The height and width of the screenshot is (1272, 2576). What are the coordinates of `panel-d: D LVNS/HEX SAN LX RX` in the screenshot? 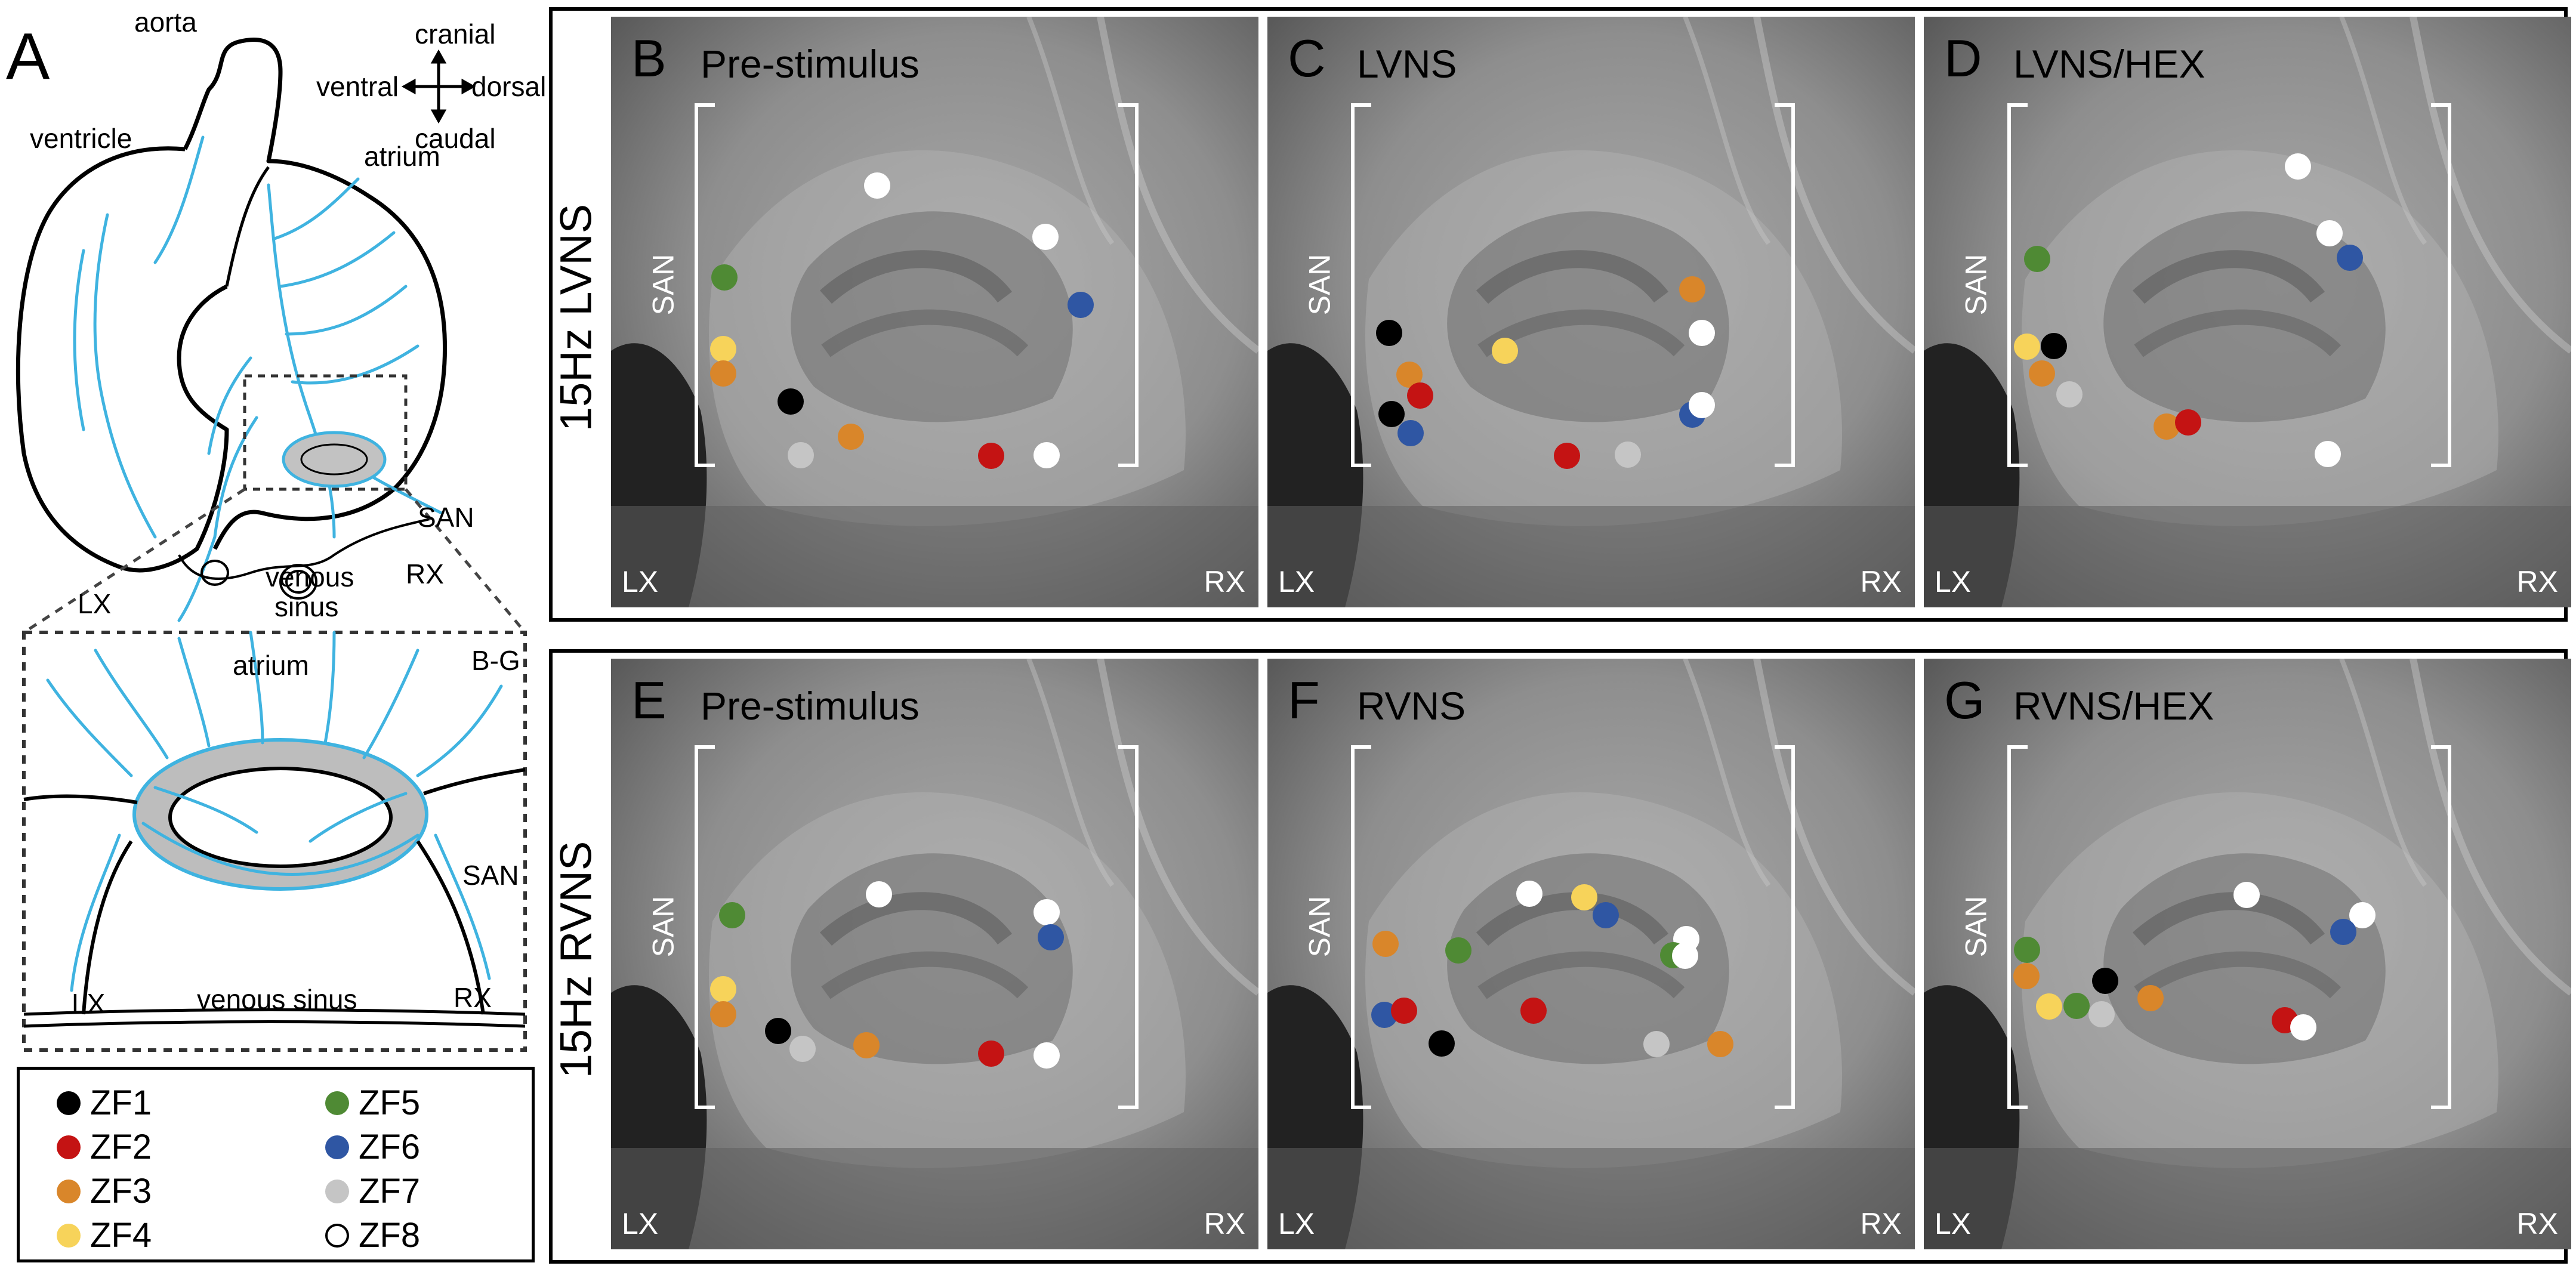 It's located at (2247, 312).